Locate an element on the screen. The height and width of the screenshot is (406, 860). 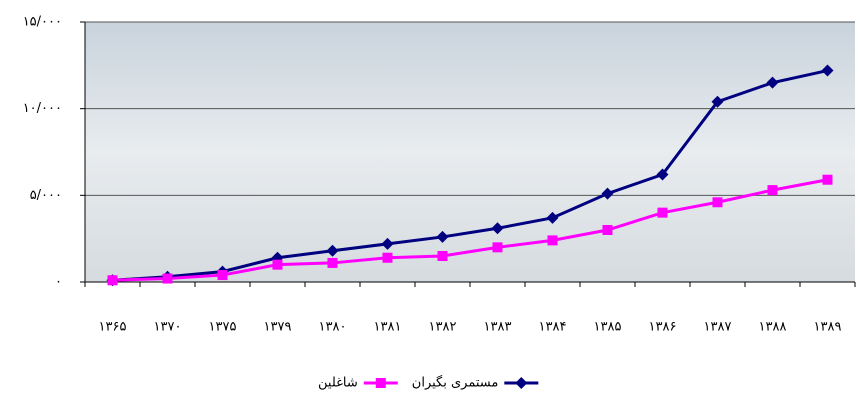
x-tick-label: ۱۳۸۸ is located at coordinates (773, 327).